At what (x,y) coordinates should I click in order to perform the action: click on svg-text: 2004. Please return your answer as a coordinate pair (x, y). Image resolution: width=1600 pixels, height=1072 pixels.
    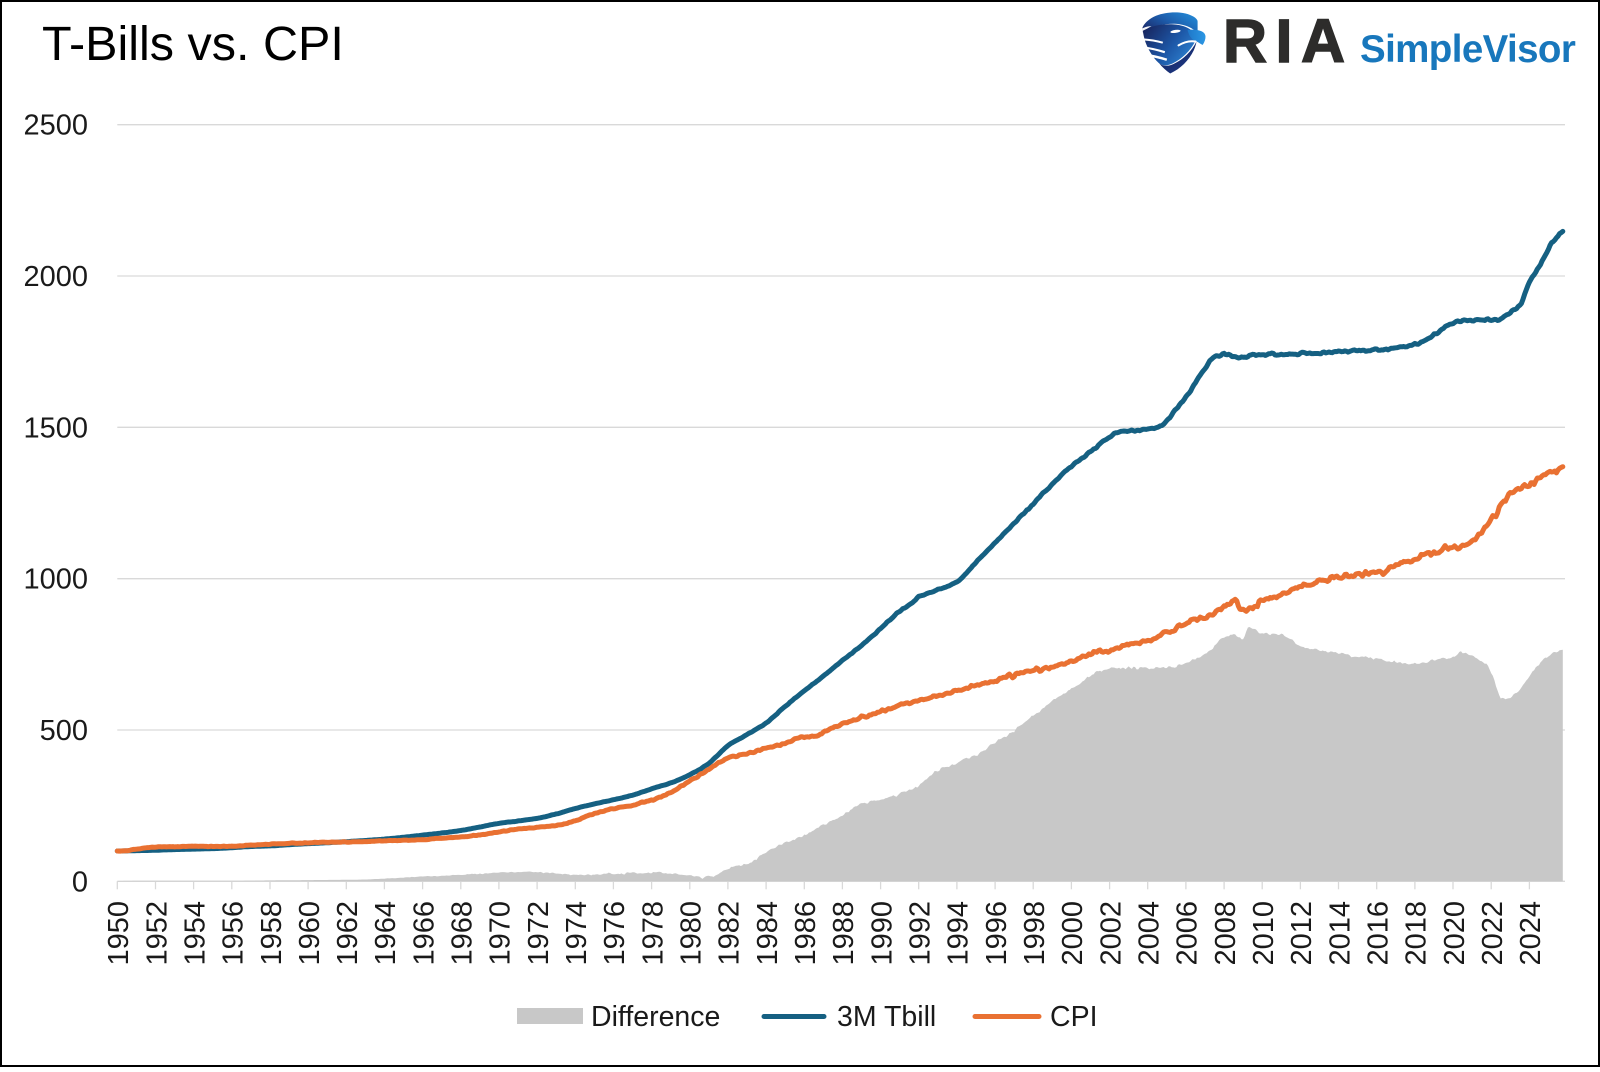
    Looking at the image, I should click on (1150, 933).